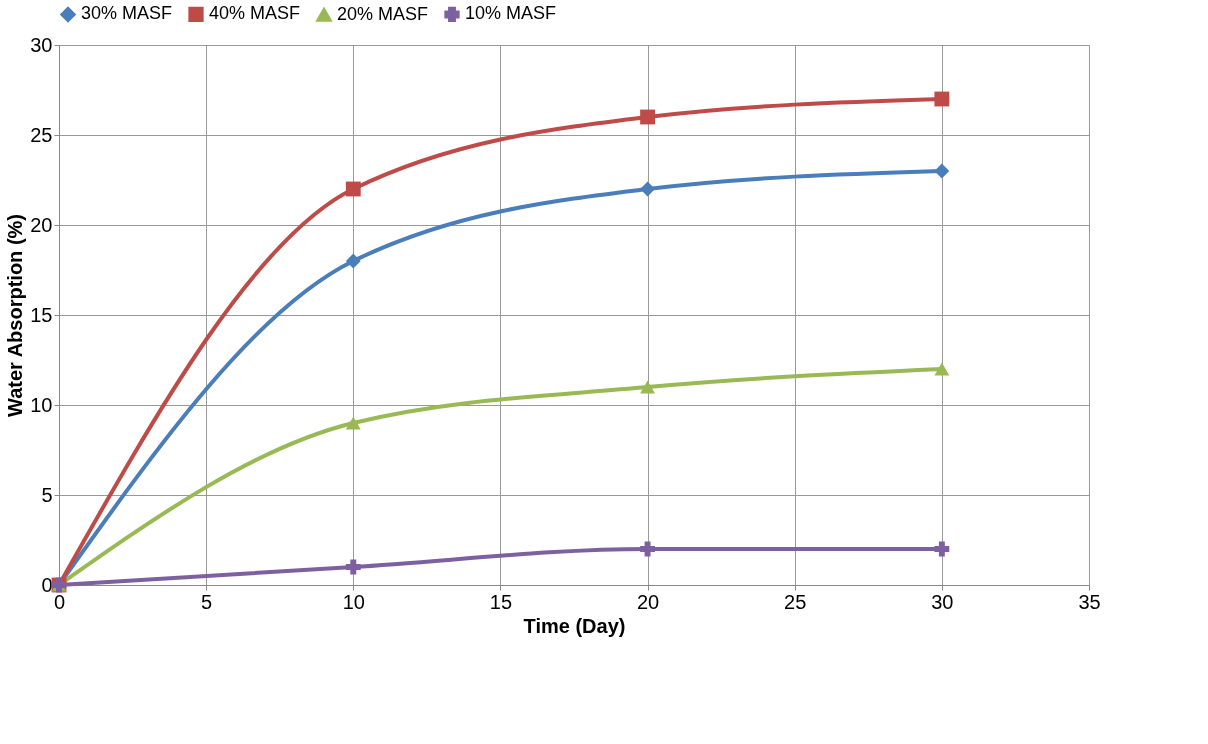 The width and height of the screenshot is (1208, 744). I want to click on x-tick-label: 10, so click(353, 601).